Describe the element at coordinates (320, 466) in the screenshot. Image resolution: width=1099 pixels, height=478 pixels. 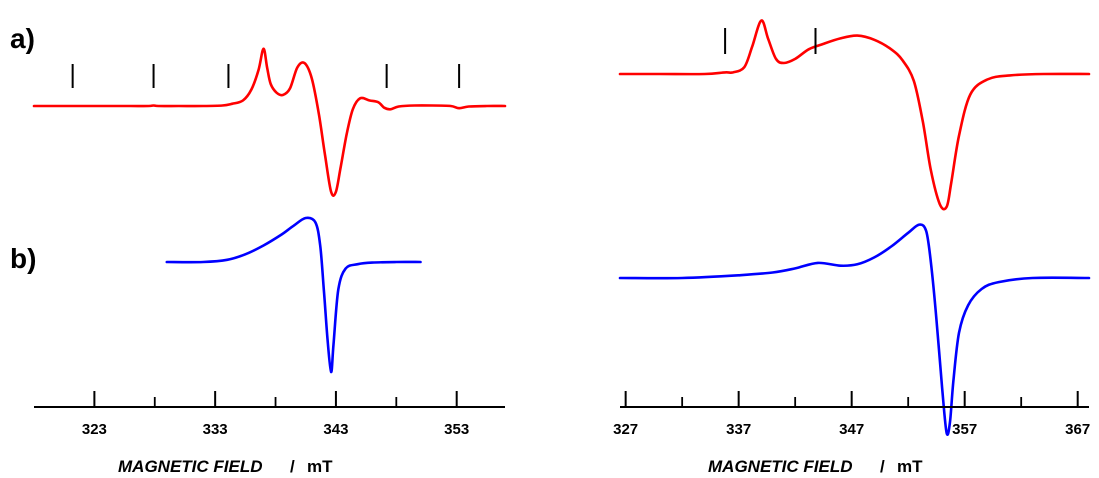
I see `left-x-axis-unit: mT` at that location.